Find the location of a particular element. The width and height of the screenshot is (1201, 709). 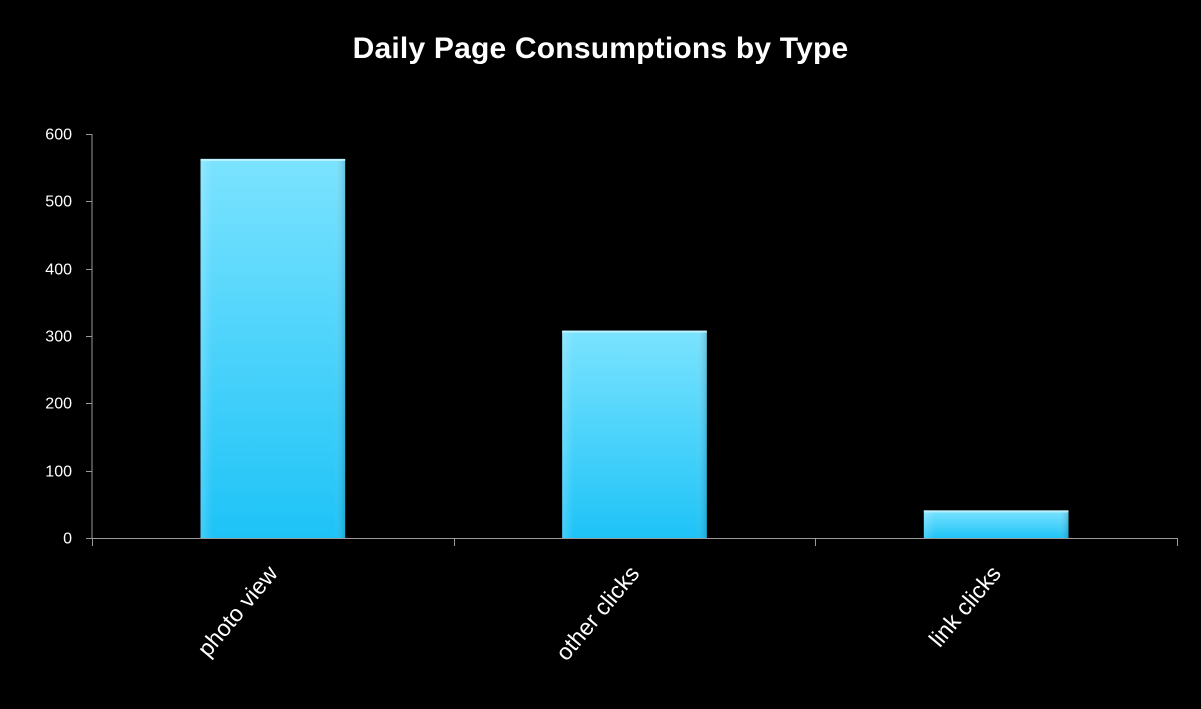

y-tick-label: 100 is located at coordinates (58, 472).